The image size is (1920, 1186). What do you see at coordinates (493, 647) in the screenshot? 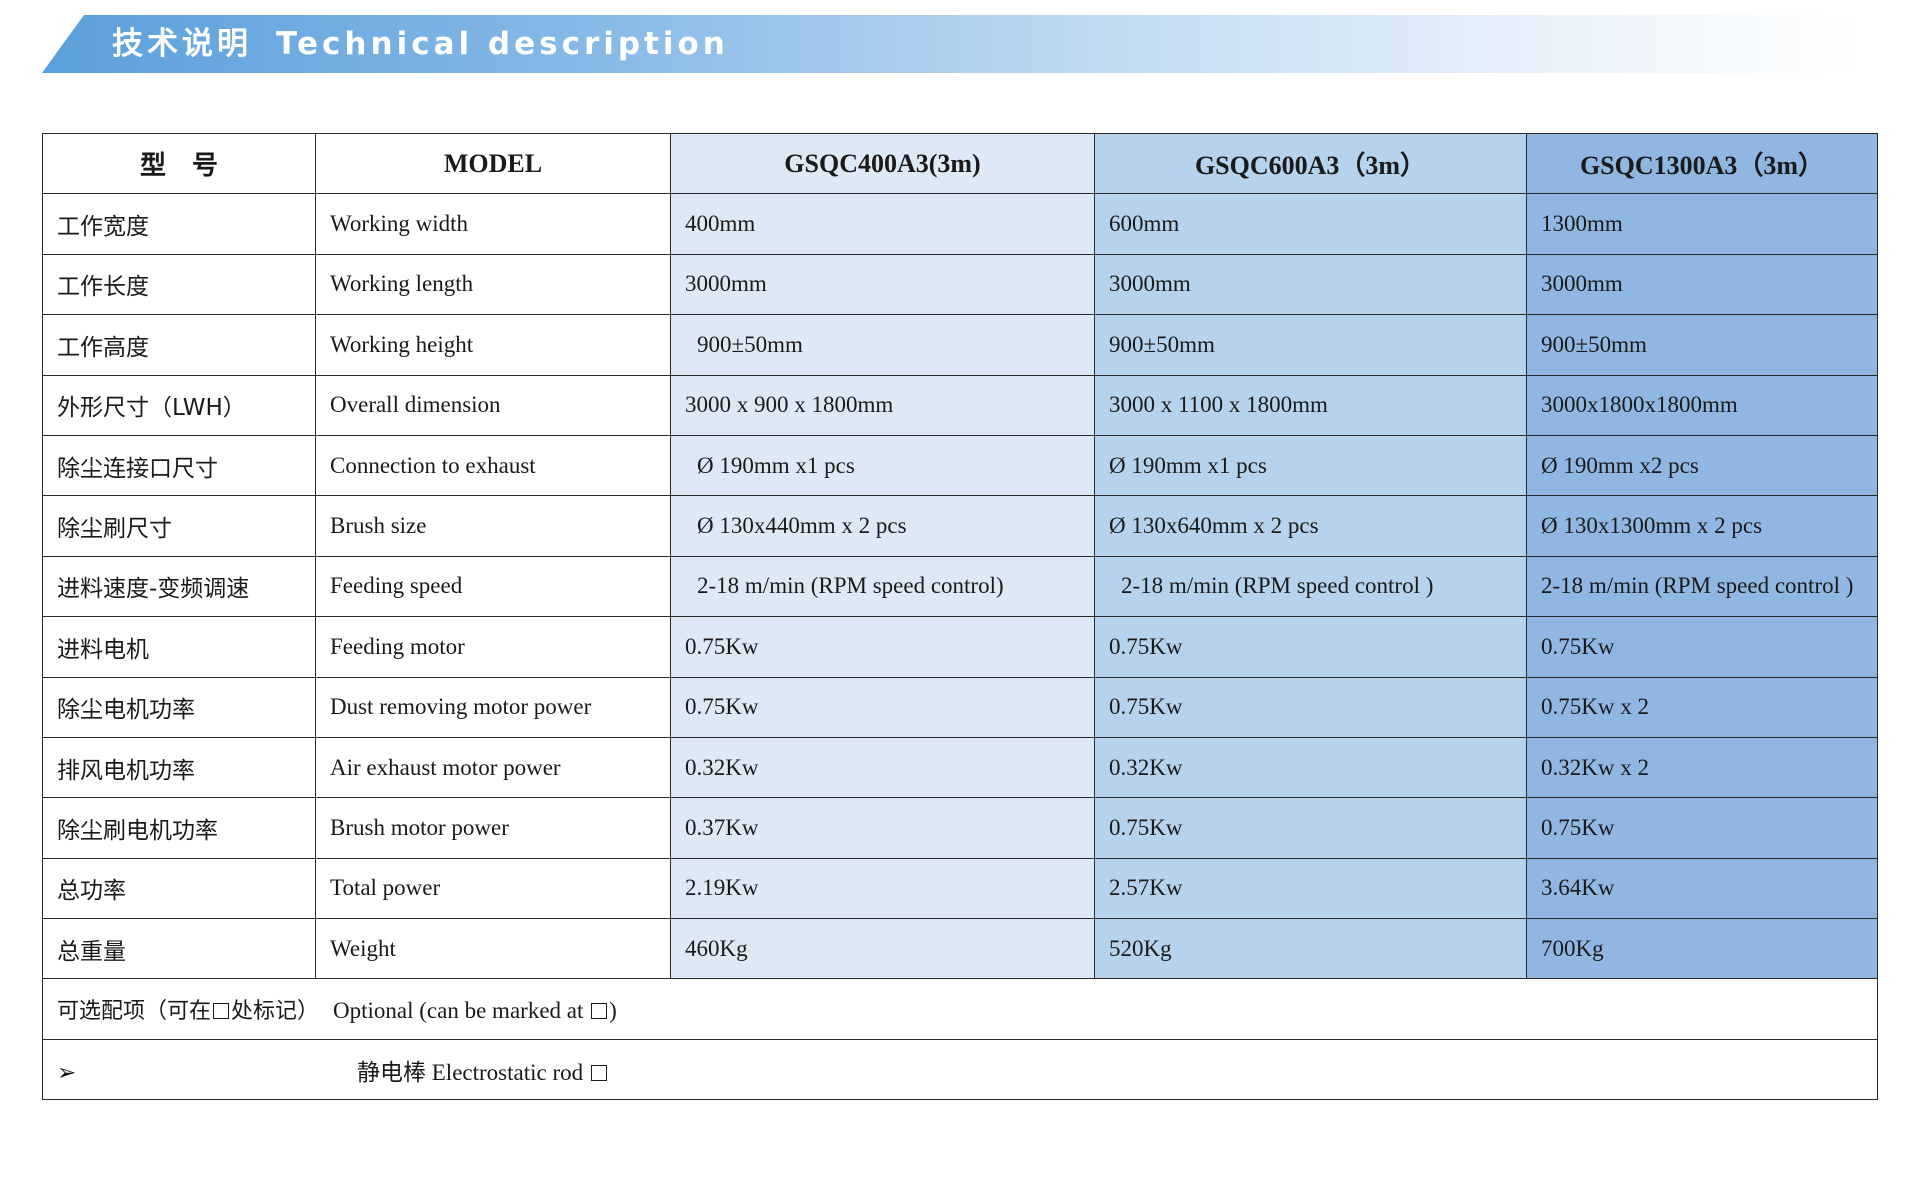
I see `spec-label-en: Feeding motor` at bounding box center [493, 647].